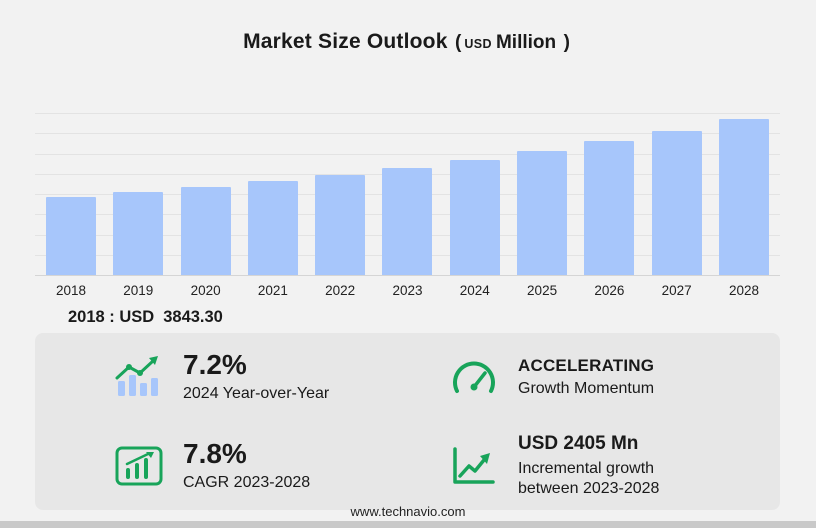 This screenshot has height=528, width=816. What do you see at coordinates (205, 230) in the screenshot?
I see `bar-2020` at bounding box center [205, 230].